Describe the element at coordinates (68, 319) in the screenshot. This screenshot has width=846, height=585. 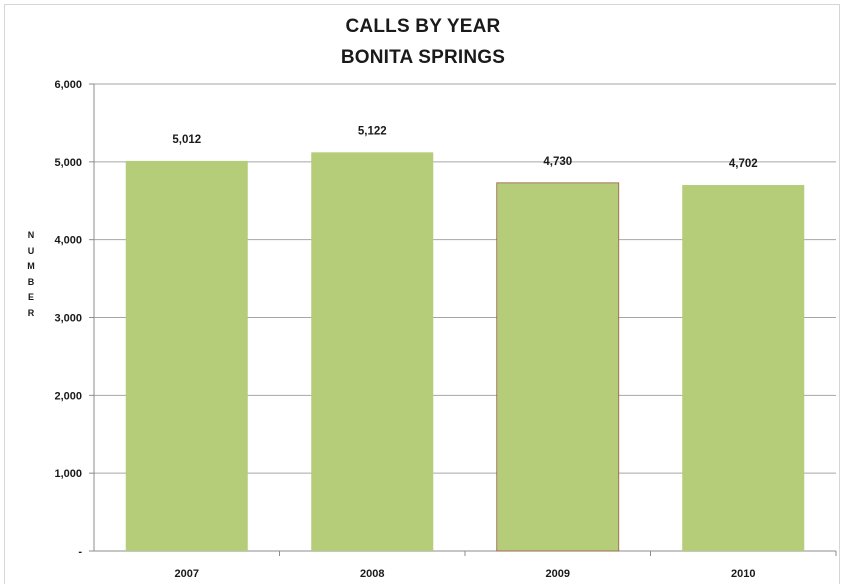
I see `y-tick-label: 3,000` at that location.